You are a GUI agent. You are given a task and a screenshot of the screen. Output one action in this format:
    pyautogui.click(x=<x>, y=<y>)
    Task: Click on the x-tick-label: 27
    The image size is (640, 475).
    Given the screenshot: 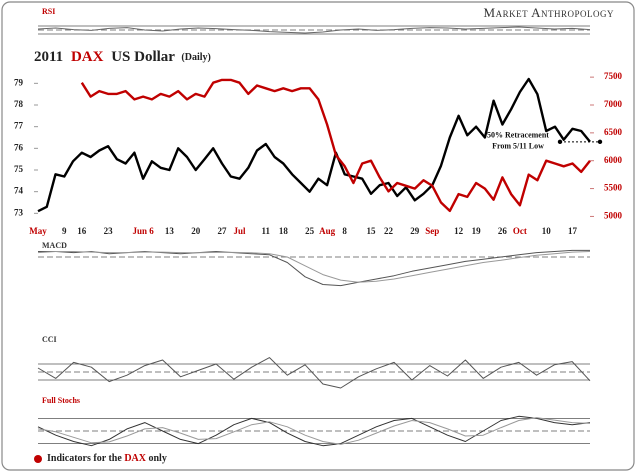 What is the action you would take?
    pyautogui.click(x=223, y=231)
    